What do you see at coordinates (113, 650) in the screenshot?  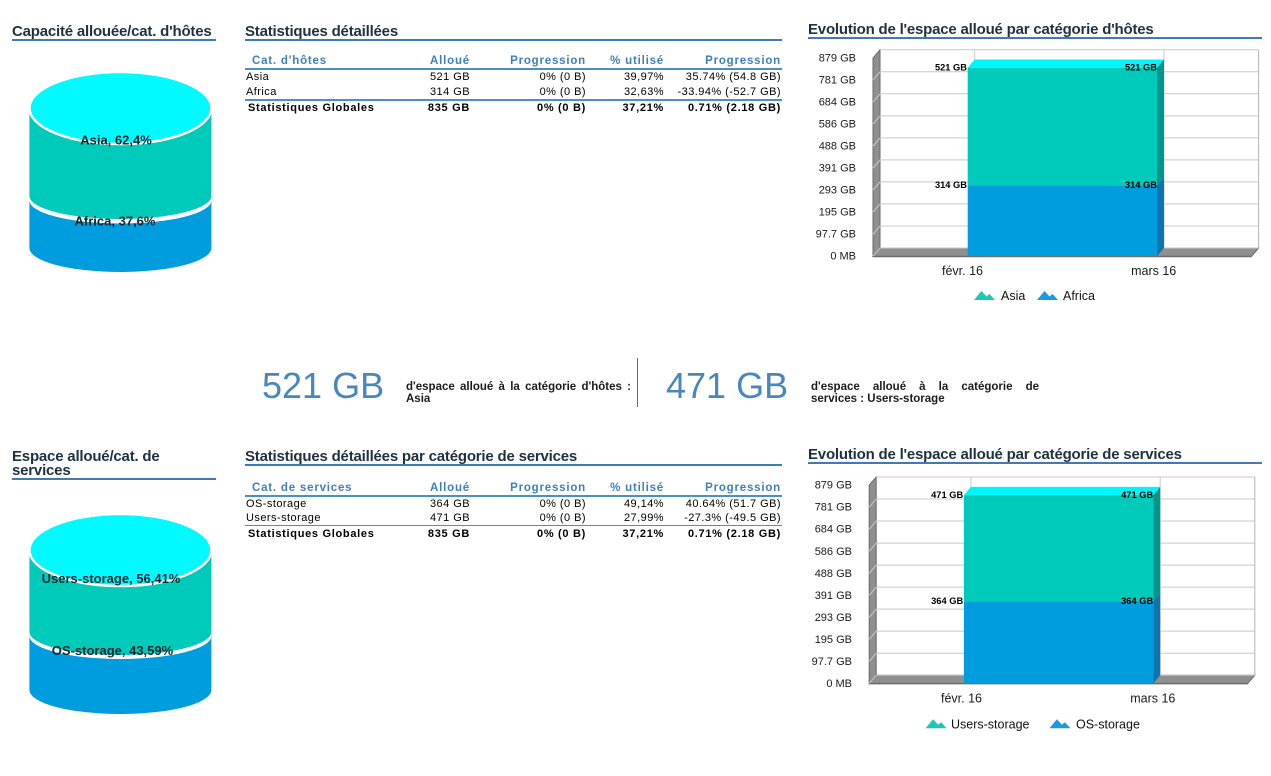 I see `svg-text: OS-storage, 43,59%` at bounding box center [113, 650].